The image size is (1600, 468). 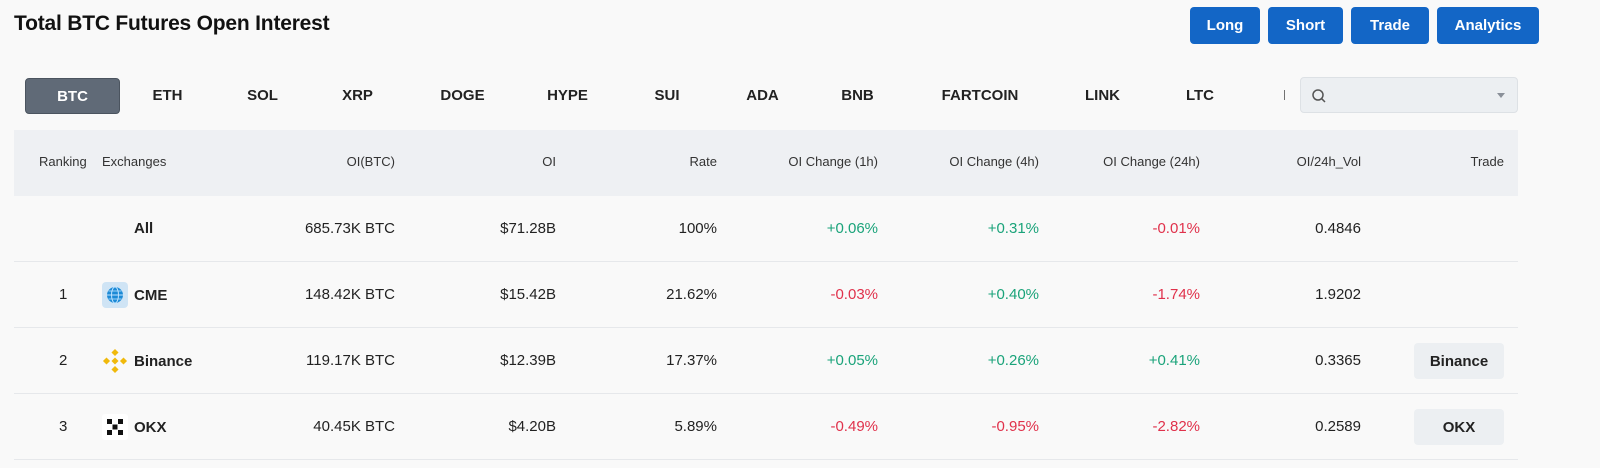 What do you see at coordinates (703, 161) in the screenshot?
I see `header-rate: Rate` at bounding box center [703, 161].